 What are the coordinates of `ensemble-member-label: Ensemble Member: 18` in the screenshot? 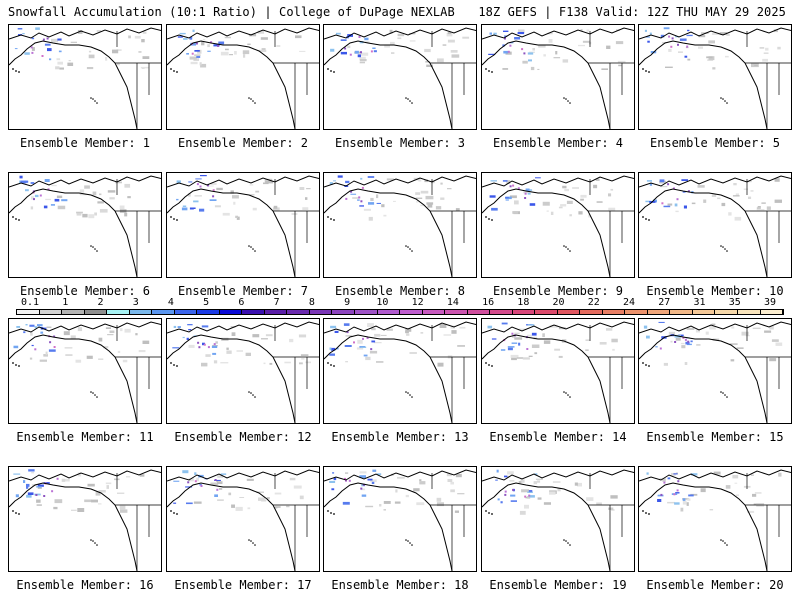 It's located at (400, 585).